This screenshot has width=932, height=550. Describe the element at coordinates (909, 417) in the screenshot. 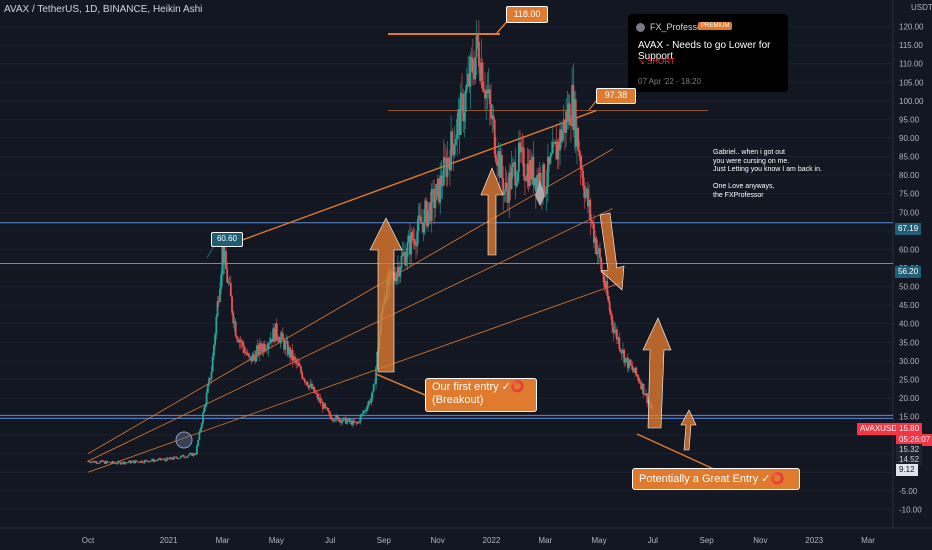

I see `y-tick-label: 15.00` at that location.